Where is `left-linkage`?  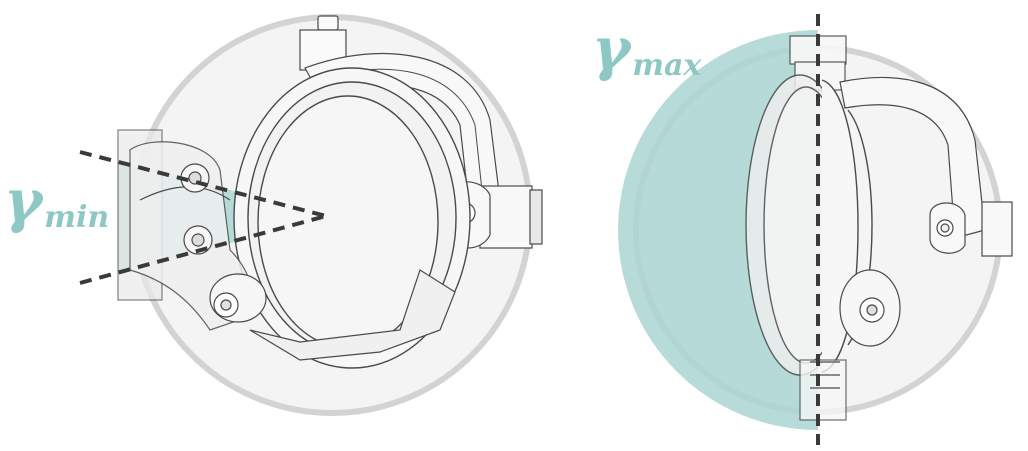
left-linkage is located at coordinates (192, 230).